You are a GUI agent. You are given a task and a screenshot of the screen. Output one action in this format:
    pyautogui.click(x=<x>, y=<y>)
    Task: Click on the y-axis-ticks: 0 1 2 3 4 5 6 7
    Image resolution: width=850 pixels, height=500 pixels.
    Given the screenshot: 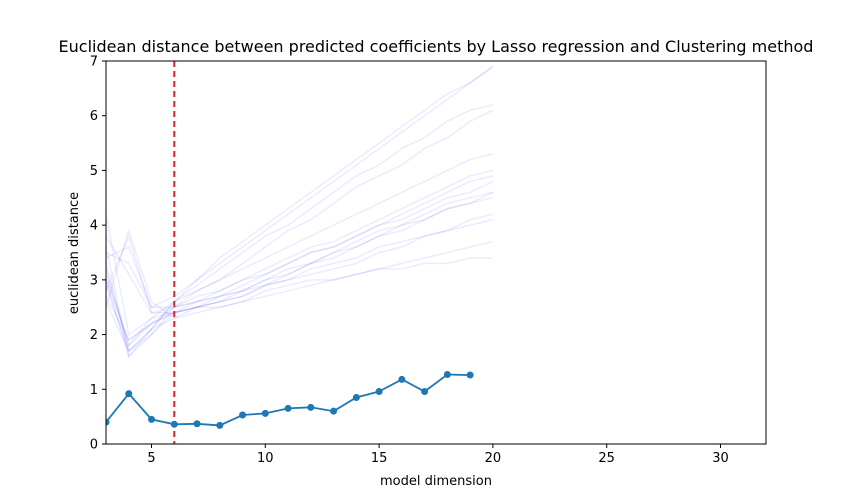 What is the action you would take?
    pyautogui.click(x=98, y=254)
    